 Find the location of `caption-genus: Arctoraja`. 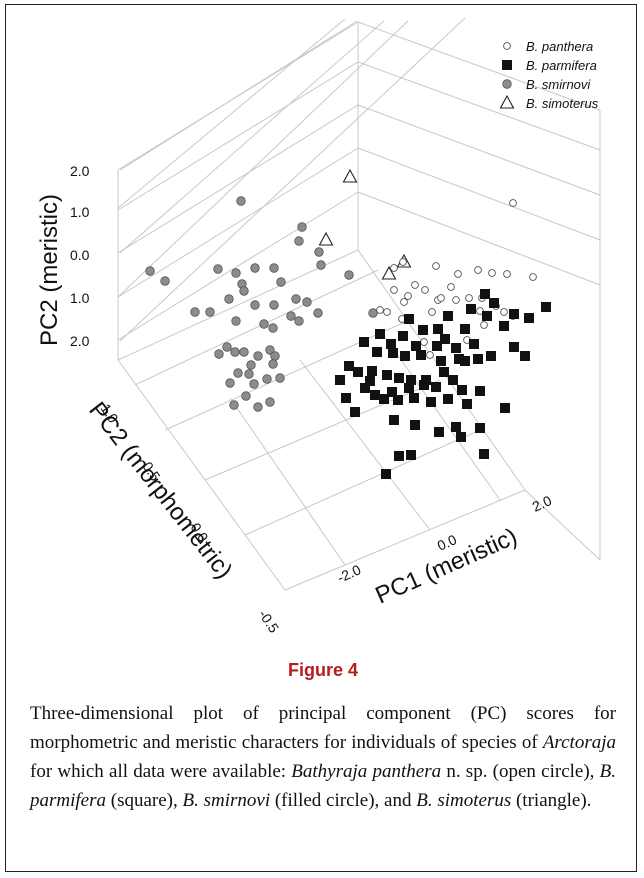

caption-genus: Arctoraja is located at coordinates (579, 742).